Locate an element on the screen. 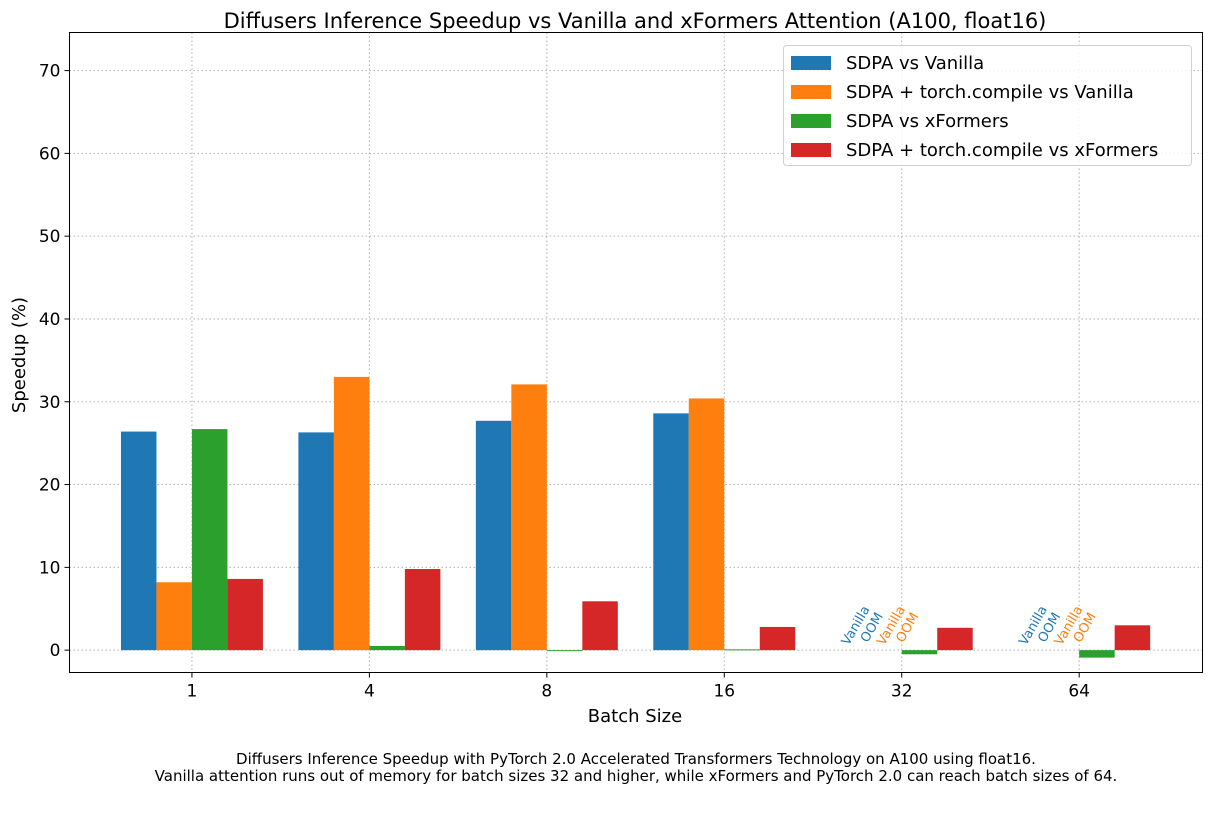 The width and height of the screenshot is (1211, 815). y-tick-label: 40 is located at coordinates (50, 320).